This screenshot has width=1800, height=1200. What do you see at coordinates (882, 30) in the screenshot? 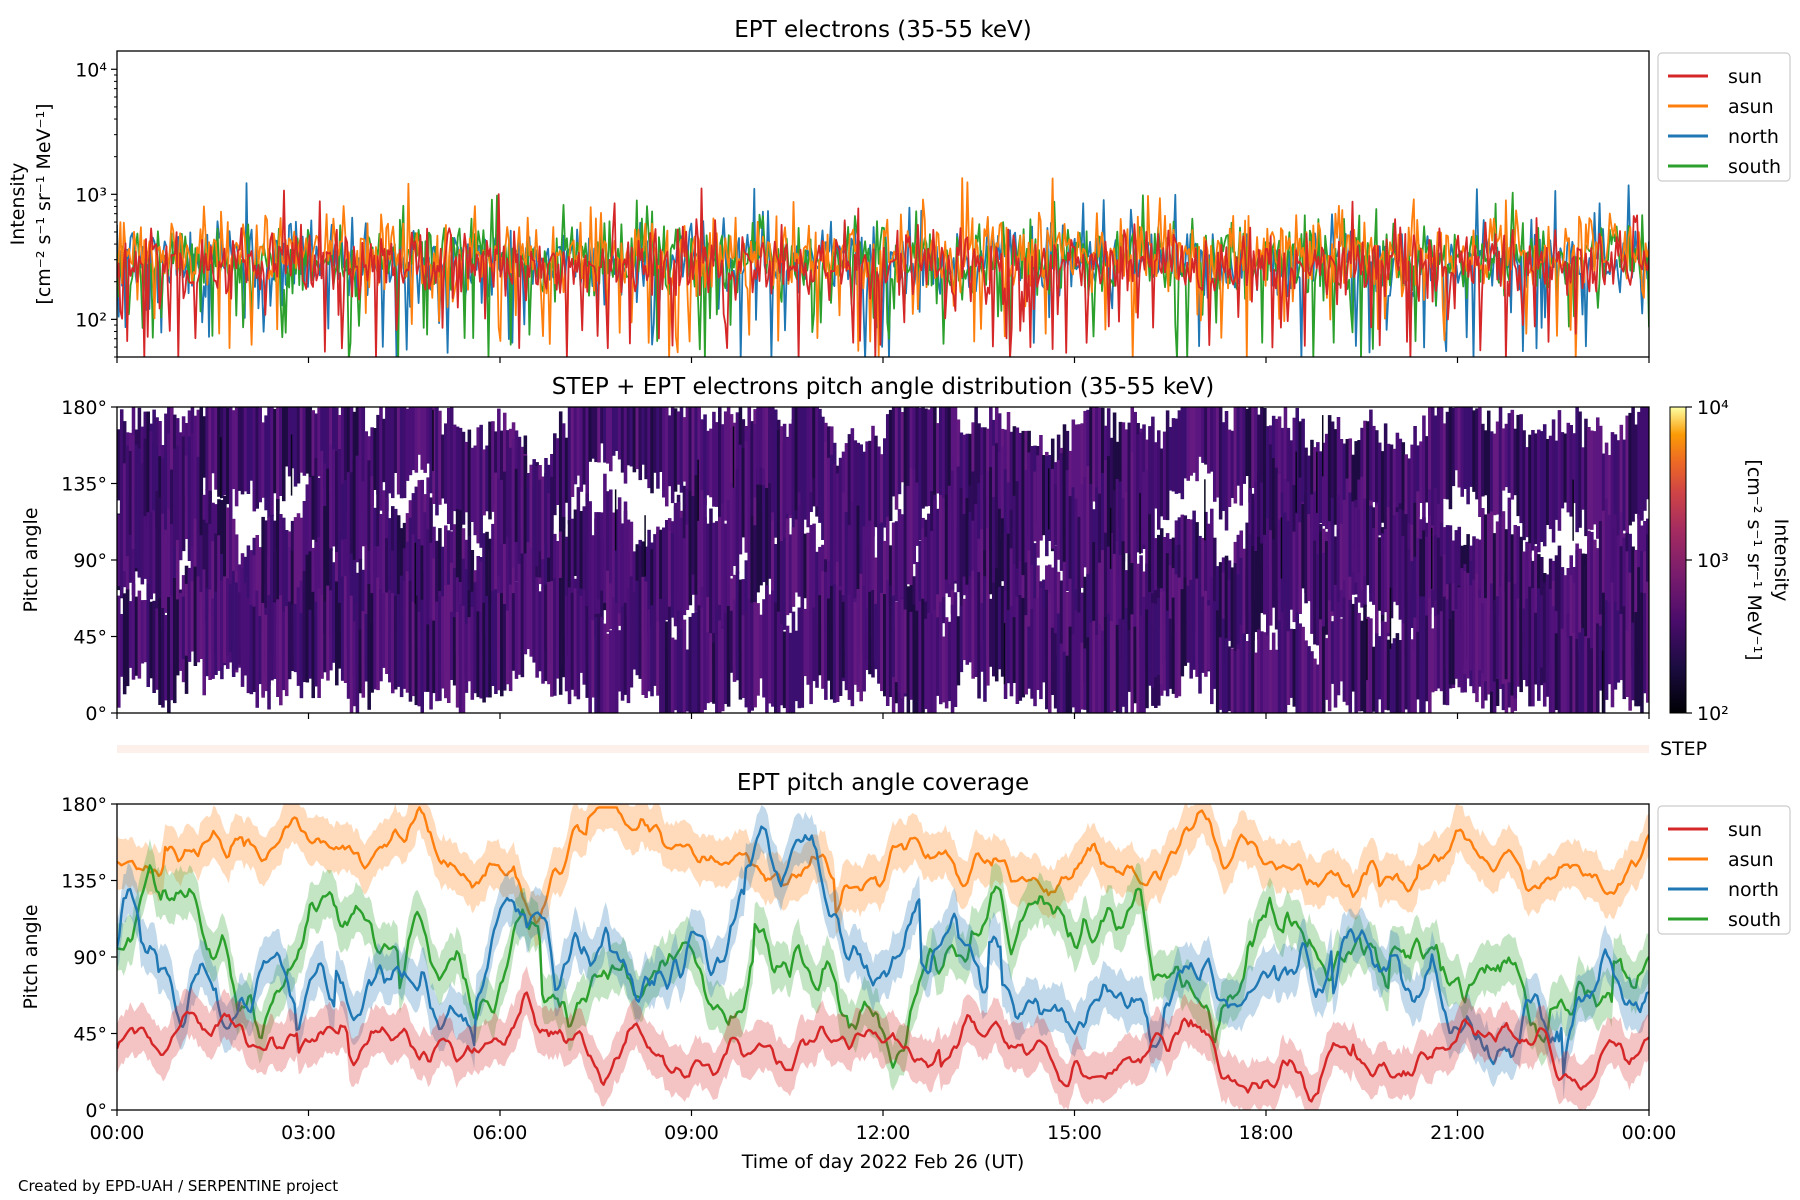
I see `intensity-title: EPT electrons (35-55 keV)` at bounding box center [882, 30].